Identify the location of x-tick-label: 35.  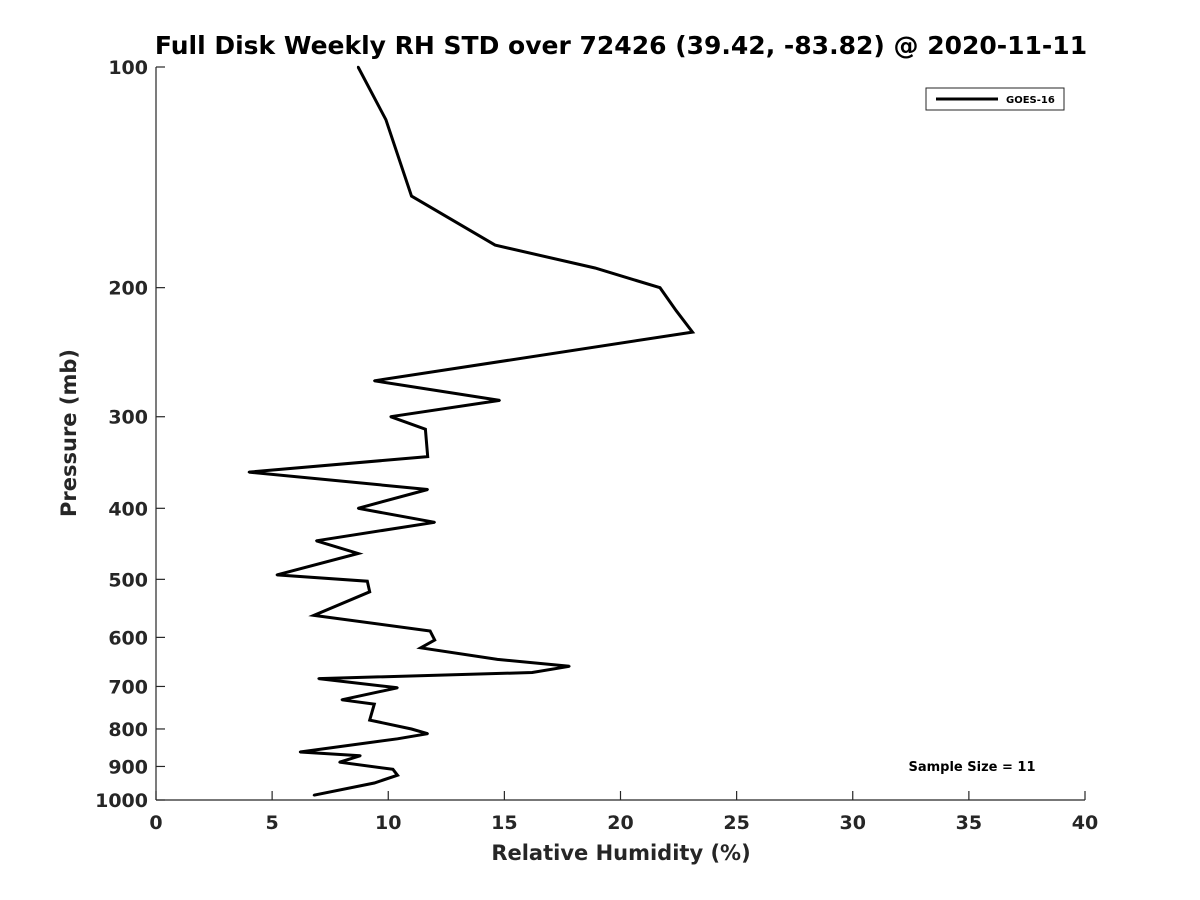
(969, 823).